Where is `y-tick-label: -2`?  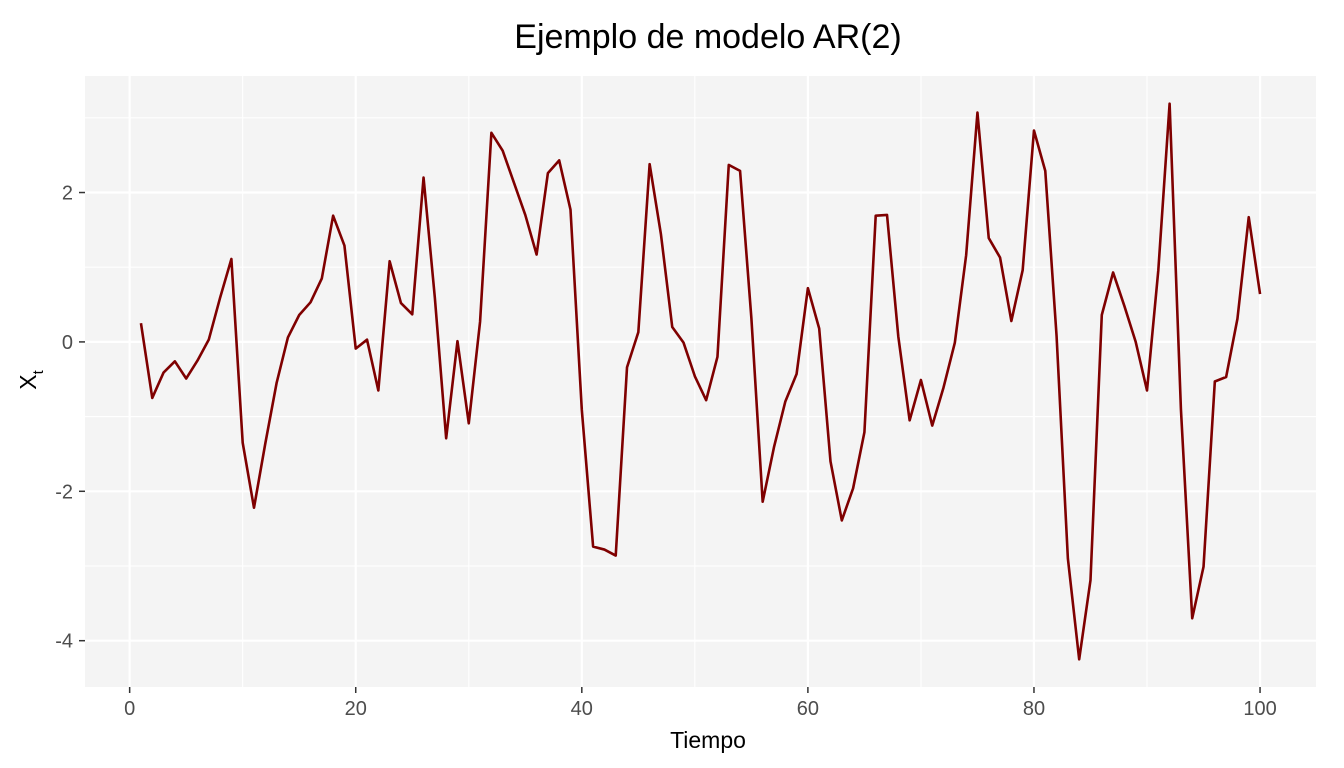
y-tick-label: -2 is located at coordinates (64, 492).